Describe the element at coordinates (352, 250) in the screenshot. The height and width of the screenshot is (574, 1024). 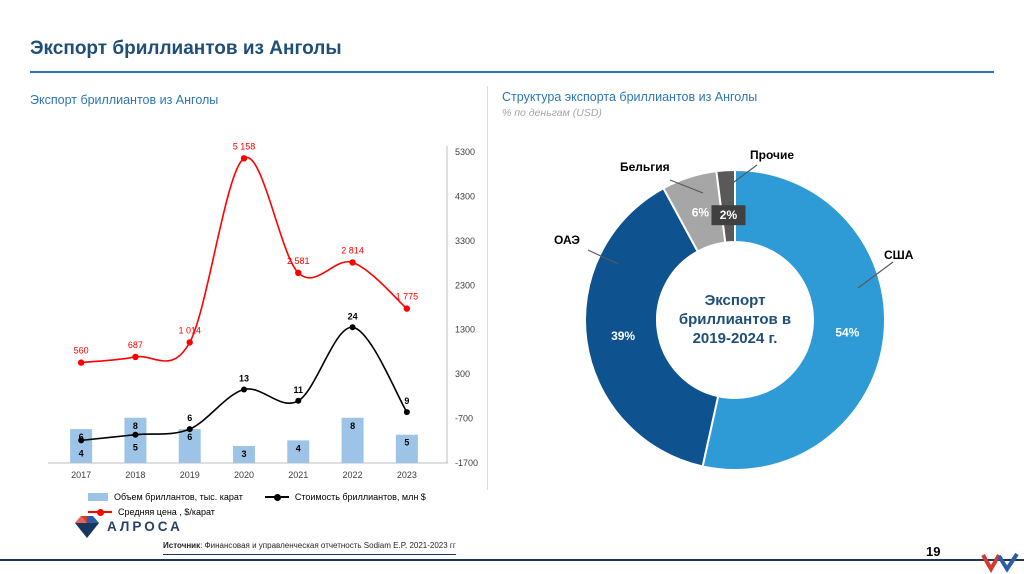
I see `svg-text: 2 814` at that location.